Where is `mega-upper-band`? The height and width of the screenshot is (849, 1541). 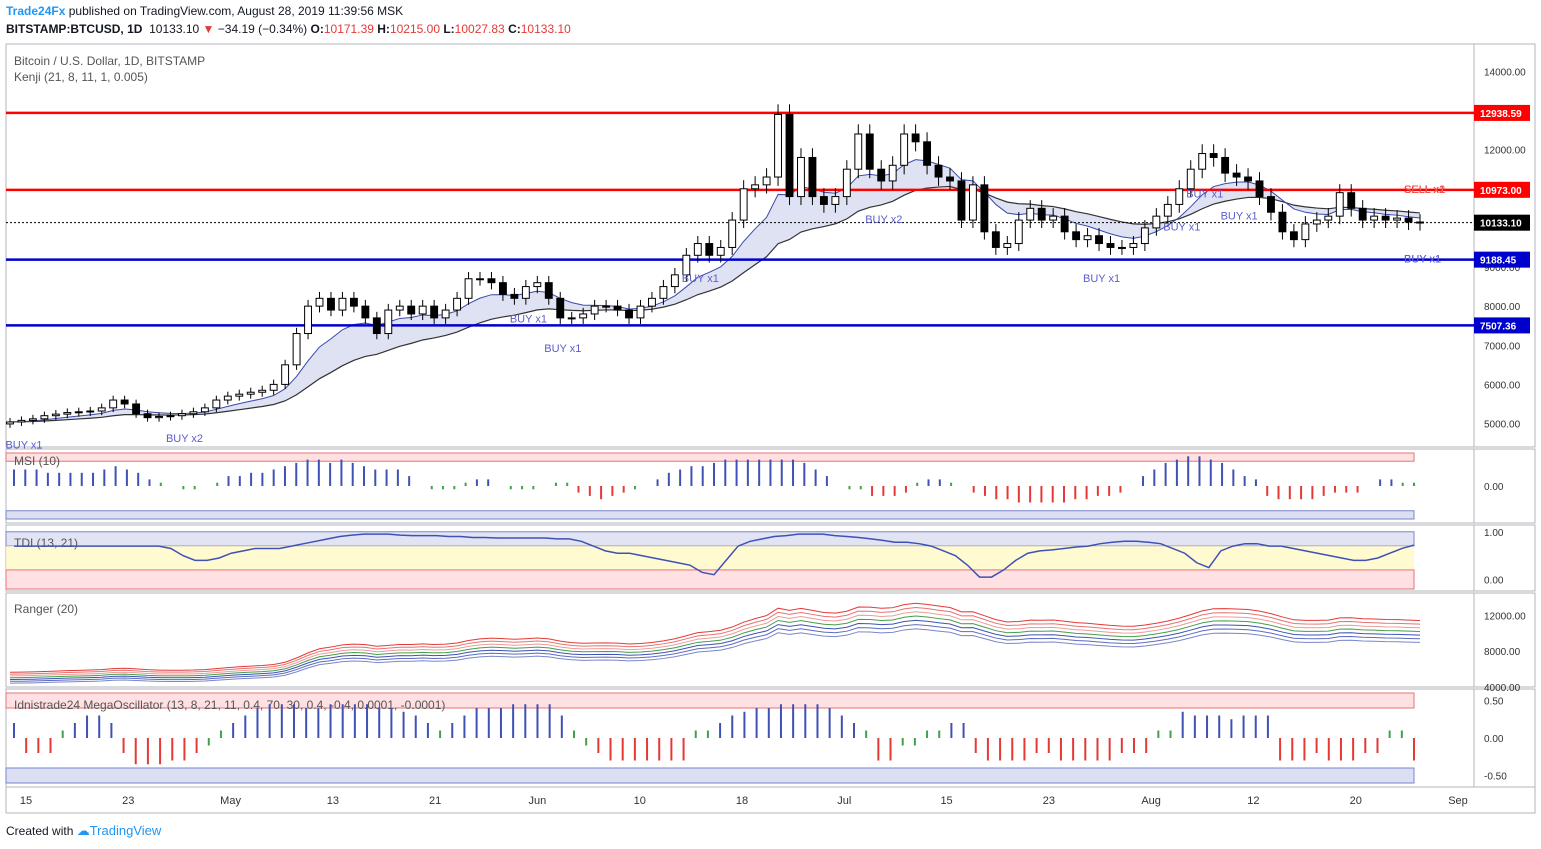 mega-upper-band is located at coordinates (710, 700).